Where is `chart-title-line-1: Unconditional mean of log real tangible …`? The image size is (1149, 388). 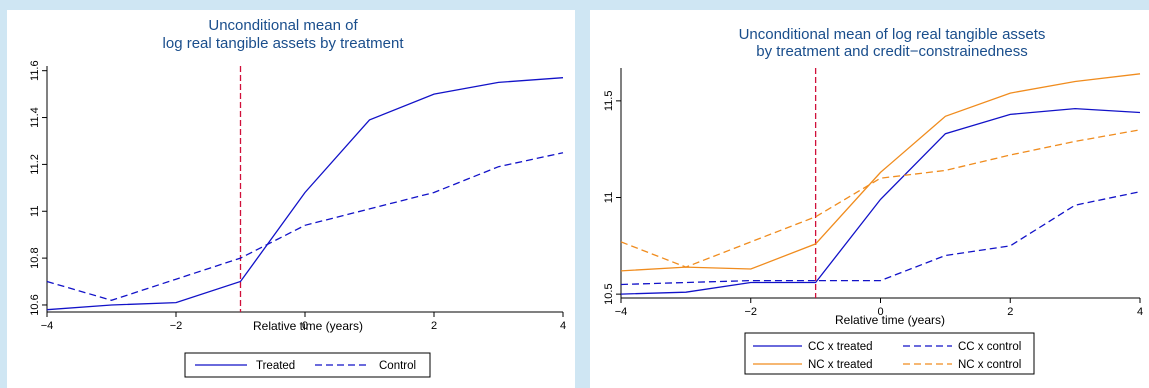
chart-title-line-1: Unconditional mean of log real tangible … is located at coordinates (892, 34).